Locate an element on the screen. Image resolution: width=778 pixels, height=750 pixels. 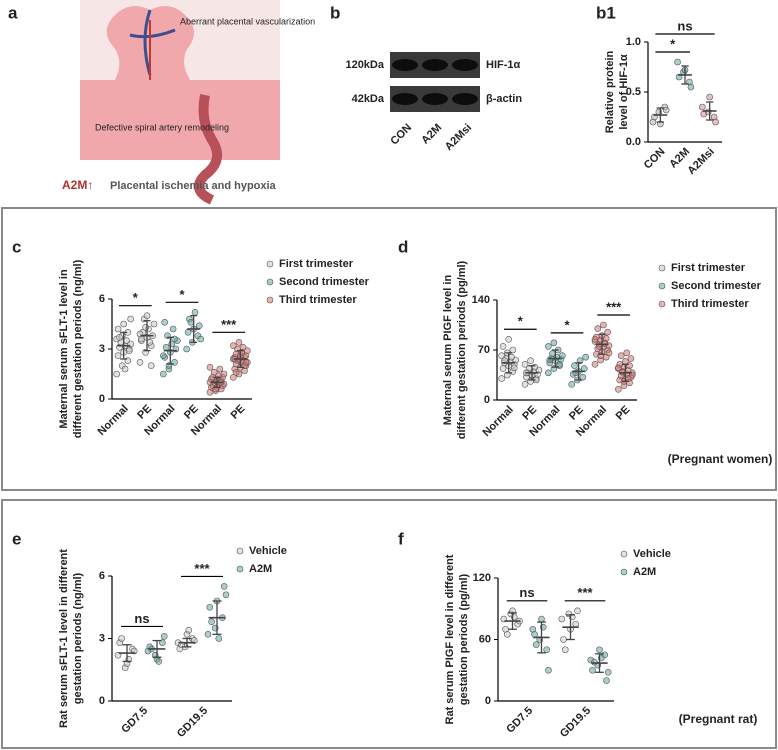
y-tick-label: 6 is located at coordinates (102, 576).